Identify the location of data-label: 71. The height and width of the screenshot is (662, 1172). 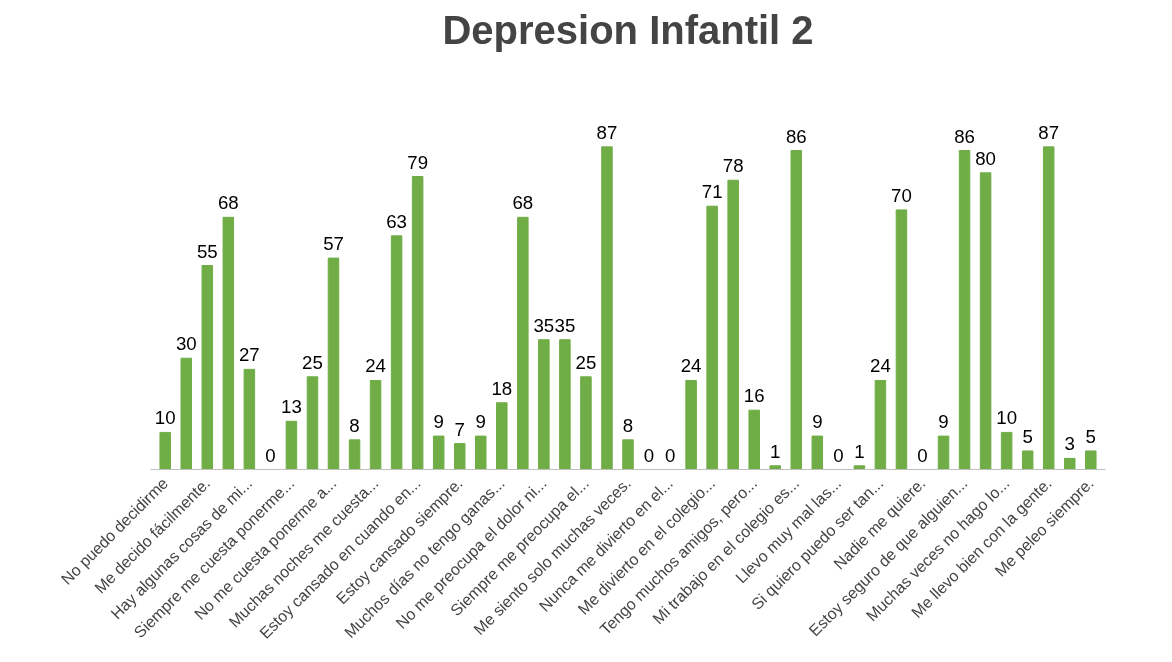
(712, 192).